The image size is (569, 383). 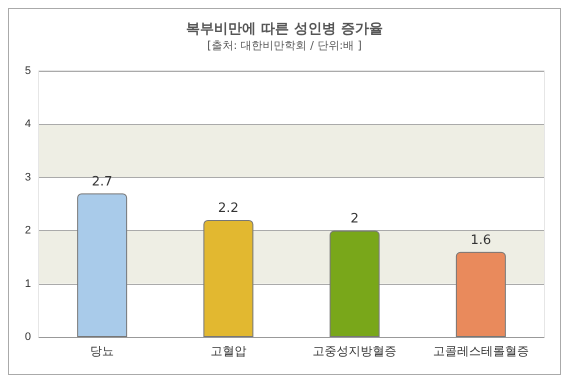 I want to click on x-tick-label: 고중성지방혈증, so click(x=354, y=351).